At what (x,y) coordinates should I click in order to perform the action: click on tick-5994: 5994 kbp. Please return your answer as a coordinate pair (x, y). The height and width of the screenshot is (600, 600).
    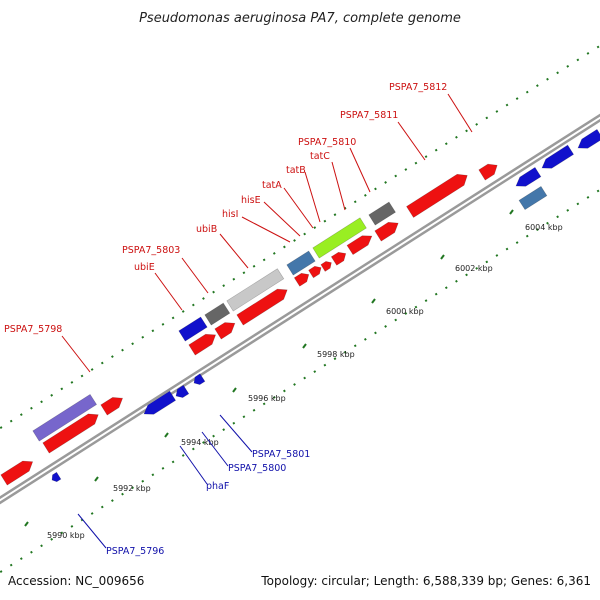
    Looking at the image, I should click on (191, 439).